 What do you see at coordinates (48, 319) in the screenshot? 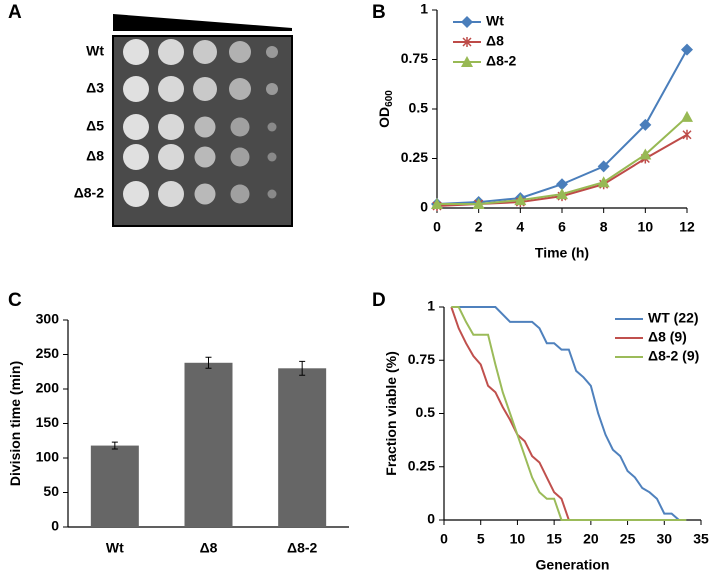
I see `y-tick-label: 300` at bounding box center [48, 319].